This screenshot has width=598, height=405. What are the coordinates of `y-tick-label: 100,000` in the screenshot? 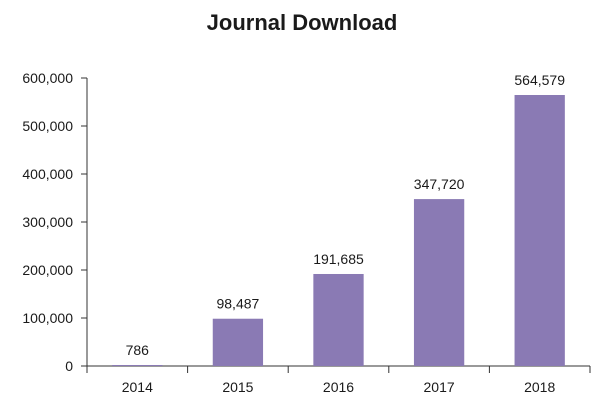 It's located at (47, 318).